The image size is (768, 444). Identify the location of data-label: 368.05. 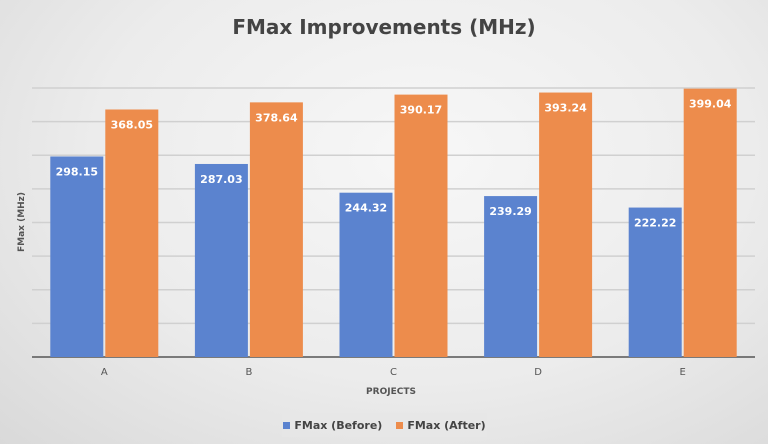
(132, 124).